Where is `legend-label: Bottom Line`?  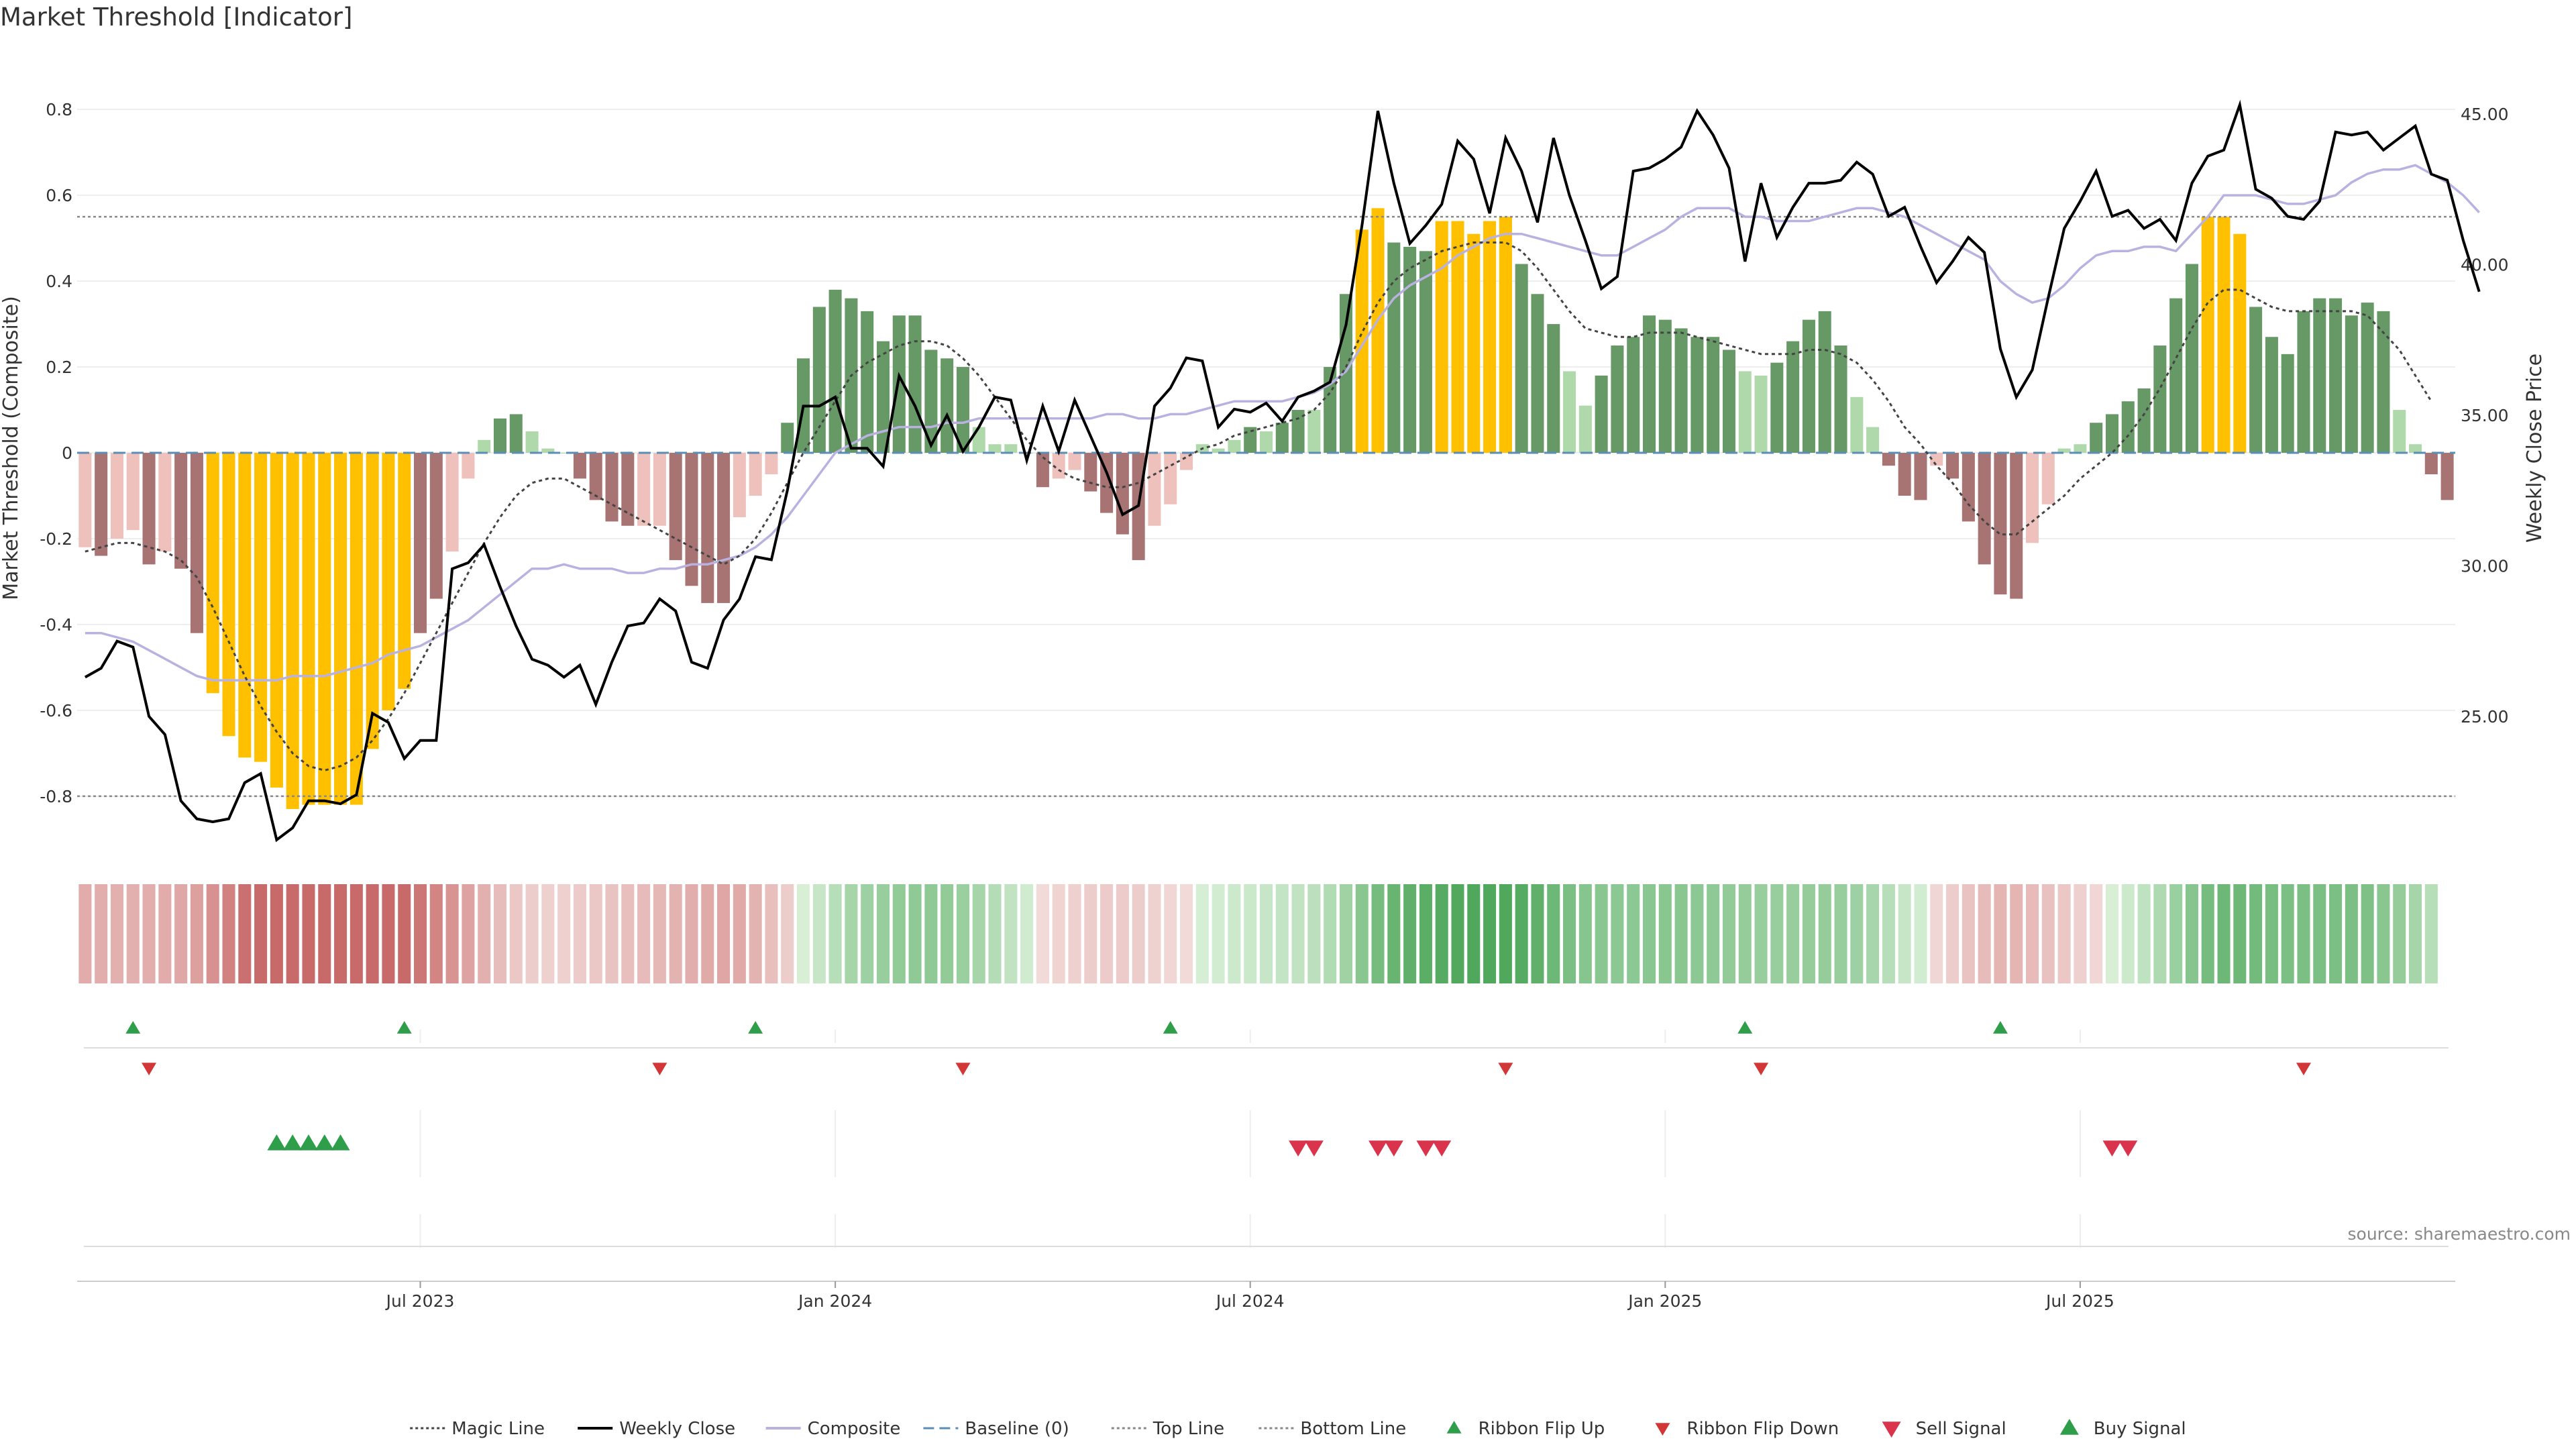 legend-label: Bottom Line is located at coordinates (1353, 1429).